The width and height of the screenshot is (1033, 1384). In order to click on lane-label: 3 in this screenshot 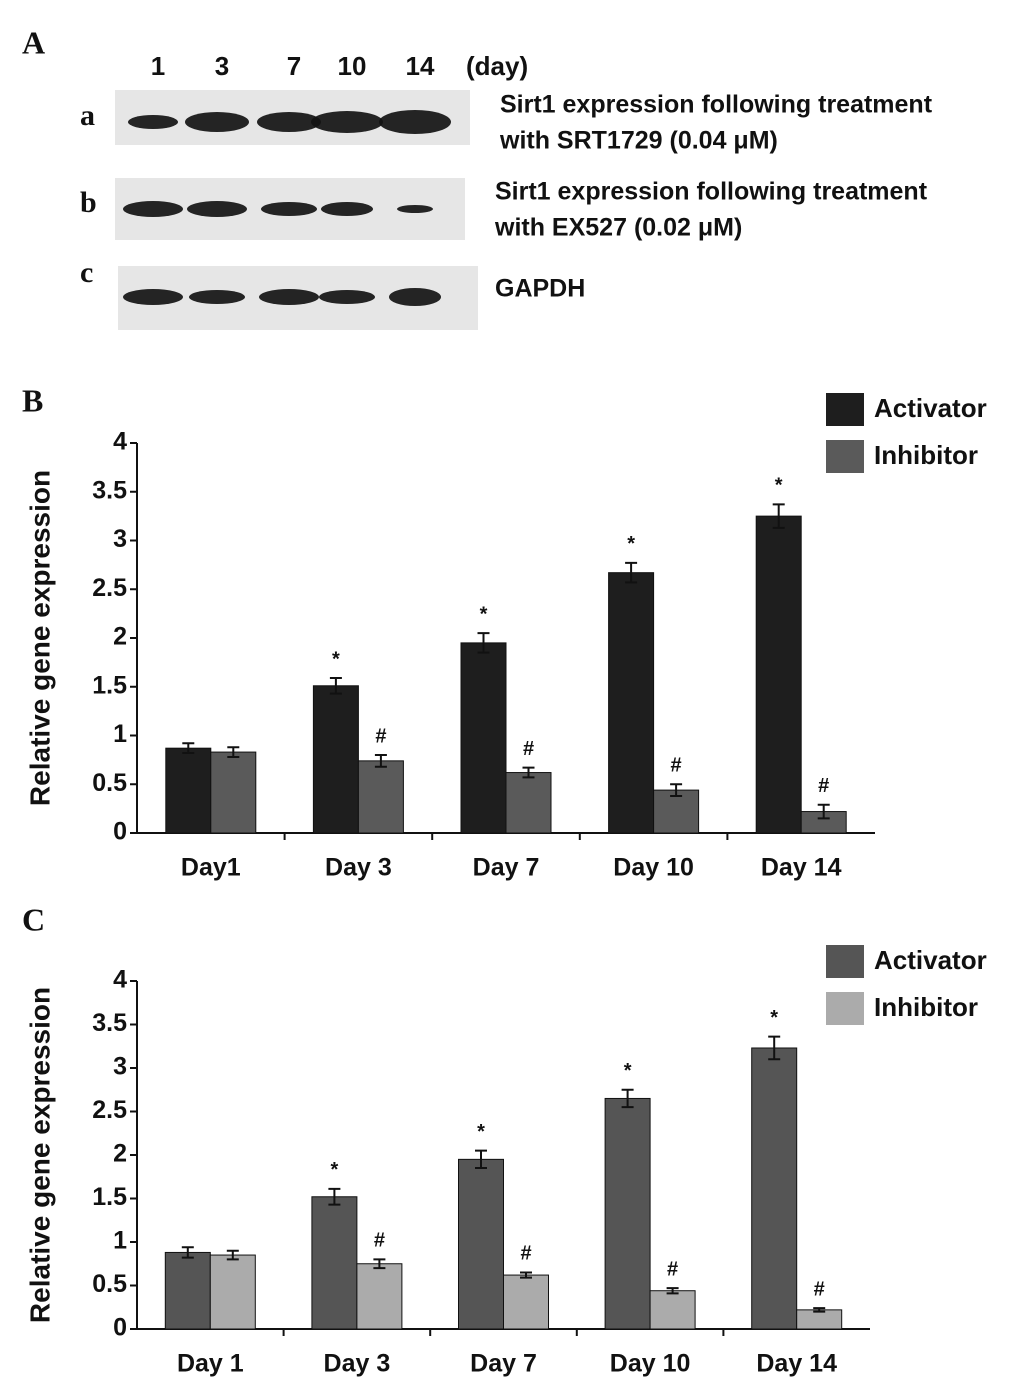, I will do `click(222, 66)`.